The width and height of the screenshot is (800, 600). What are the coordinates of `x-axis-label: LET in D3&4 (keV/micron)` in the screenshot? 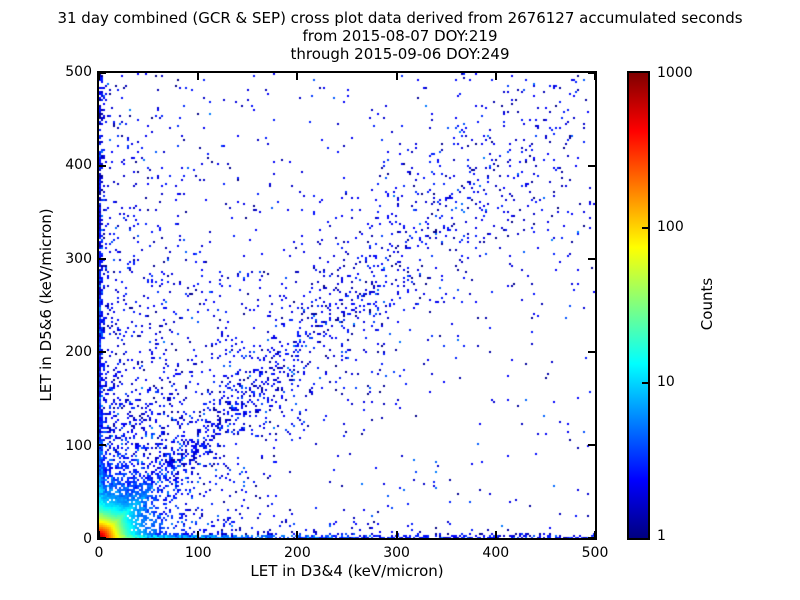 It's located at (347, 571).